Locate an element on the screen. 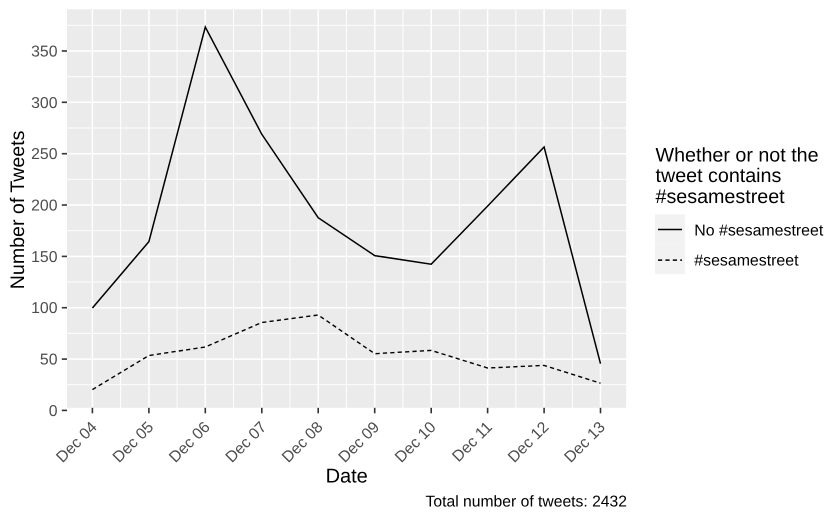 This screenshot has width=840, height=519. svg-text: 100 is located at coordinates (44, 308).